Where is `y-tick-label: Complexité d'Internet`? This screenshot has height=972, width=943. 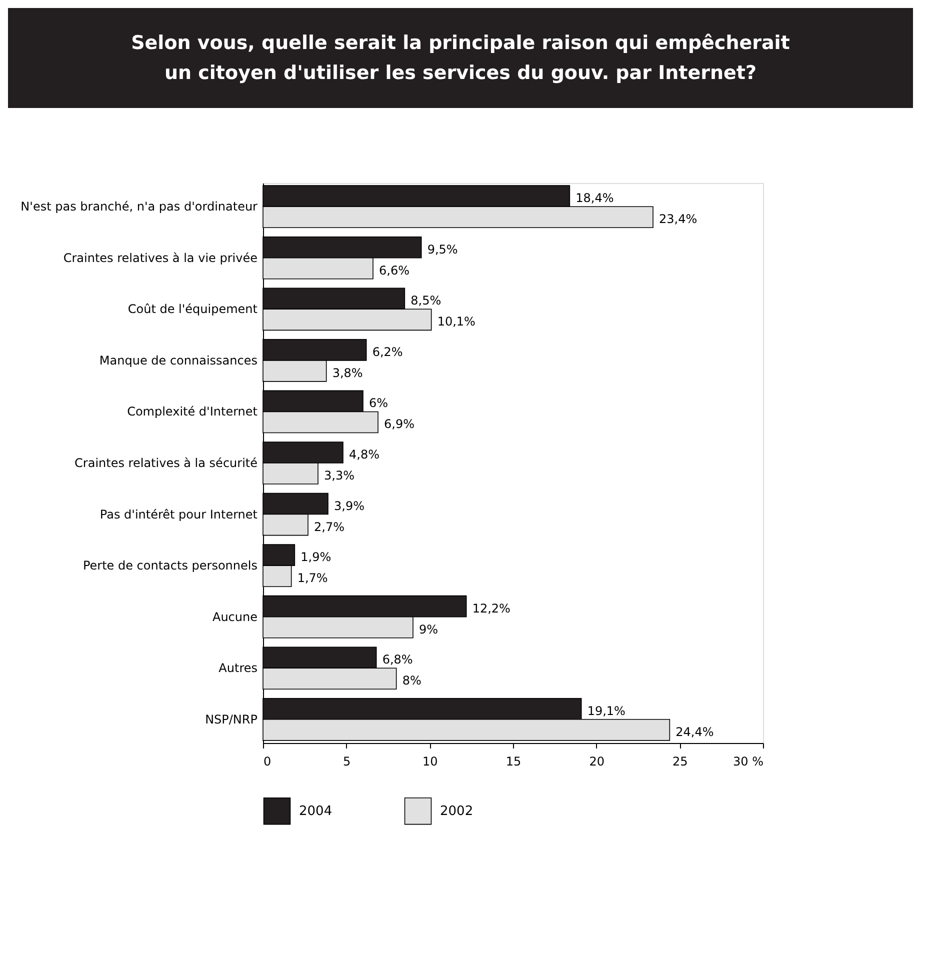 y-tick-label: Complexité d'Internet is located at coordinates (192, 411).